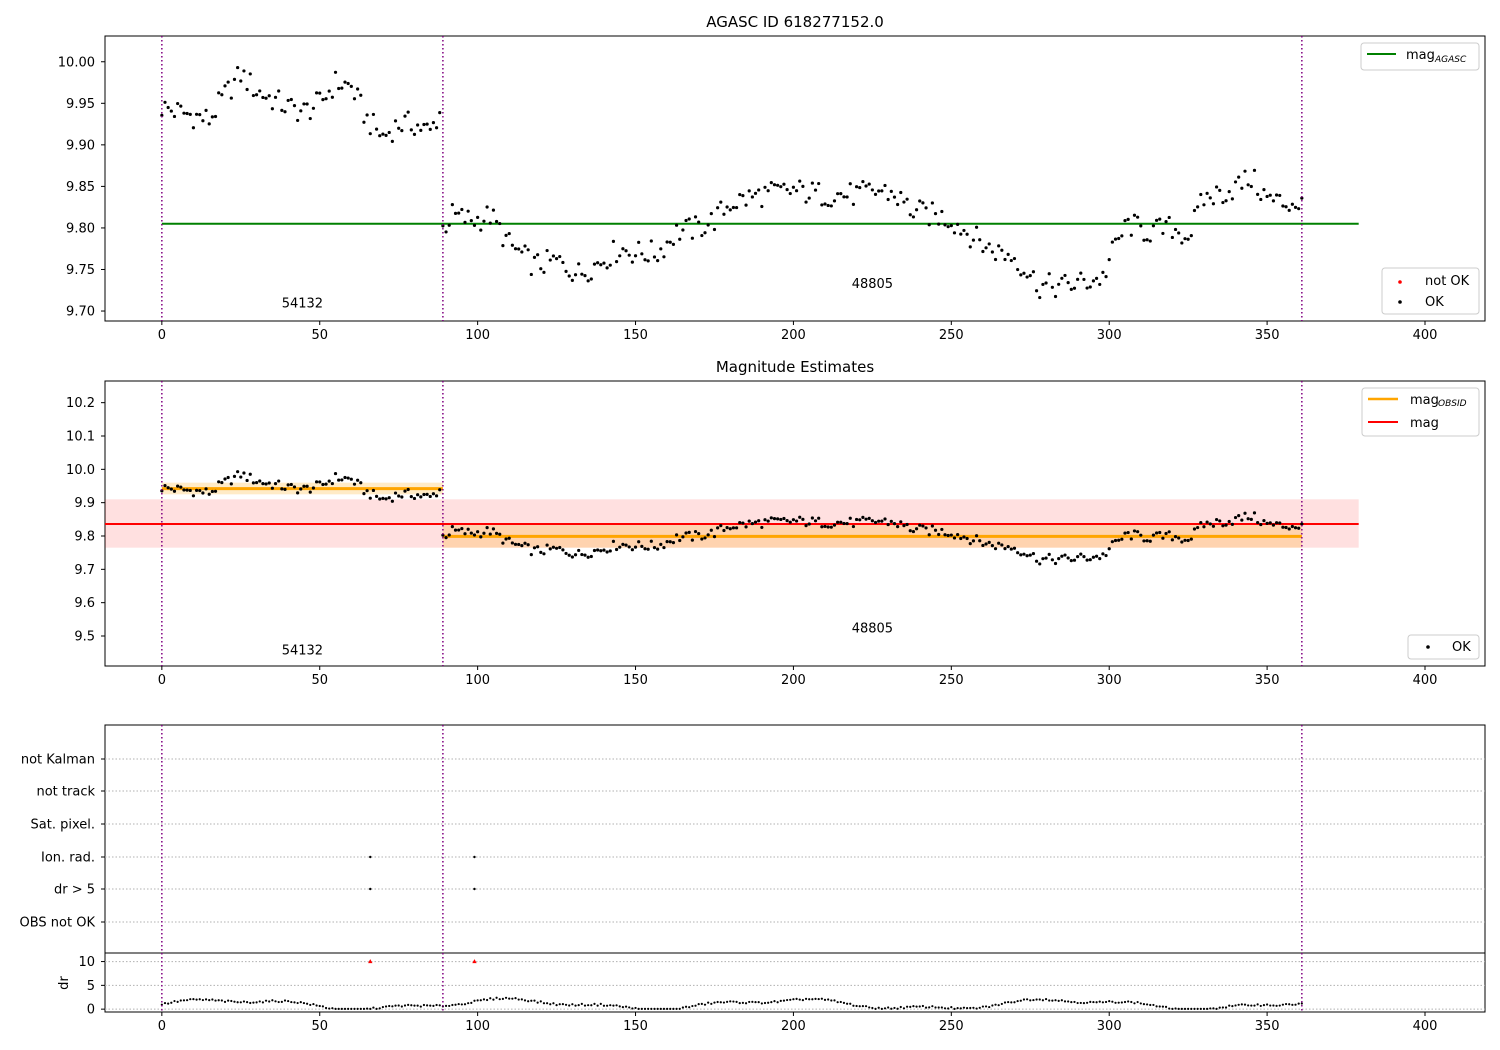 The image size is (1500, 1050). I want to click on dr-axes-frame, so click(795, 982).